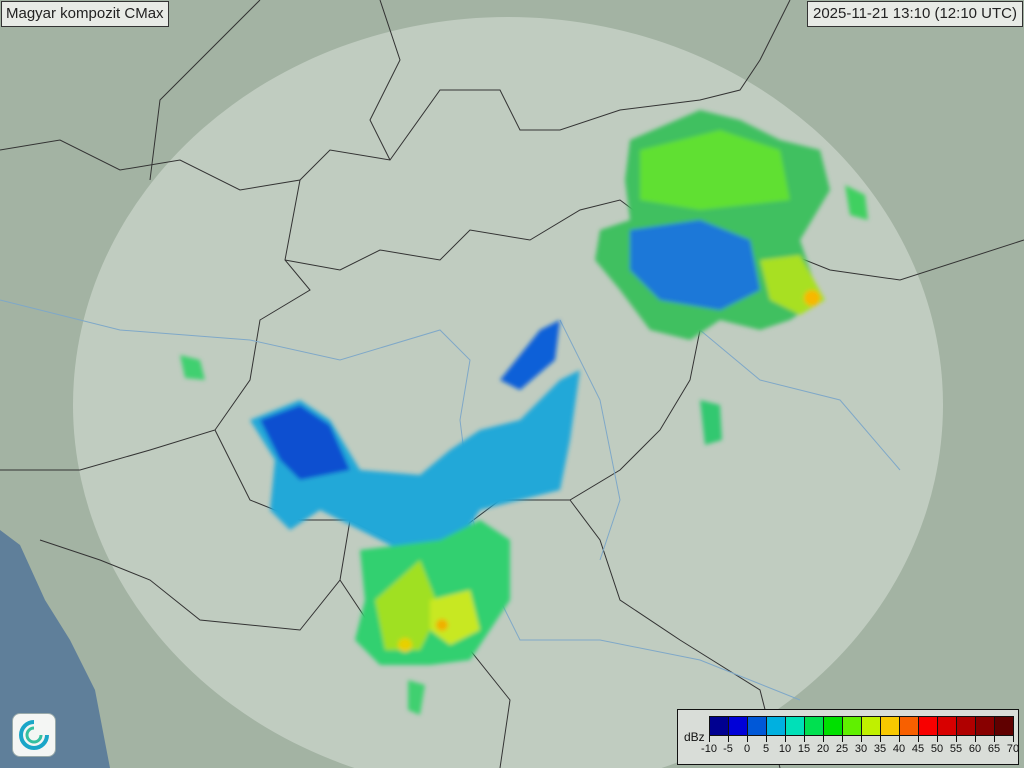  I want to click on legend-tick-label: 20, so click(823, 749).